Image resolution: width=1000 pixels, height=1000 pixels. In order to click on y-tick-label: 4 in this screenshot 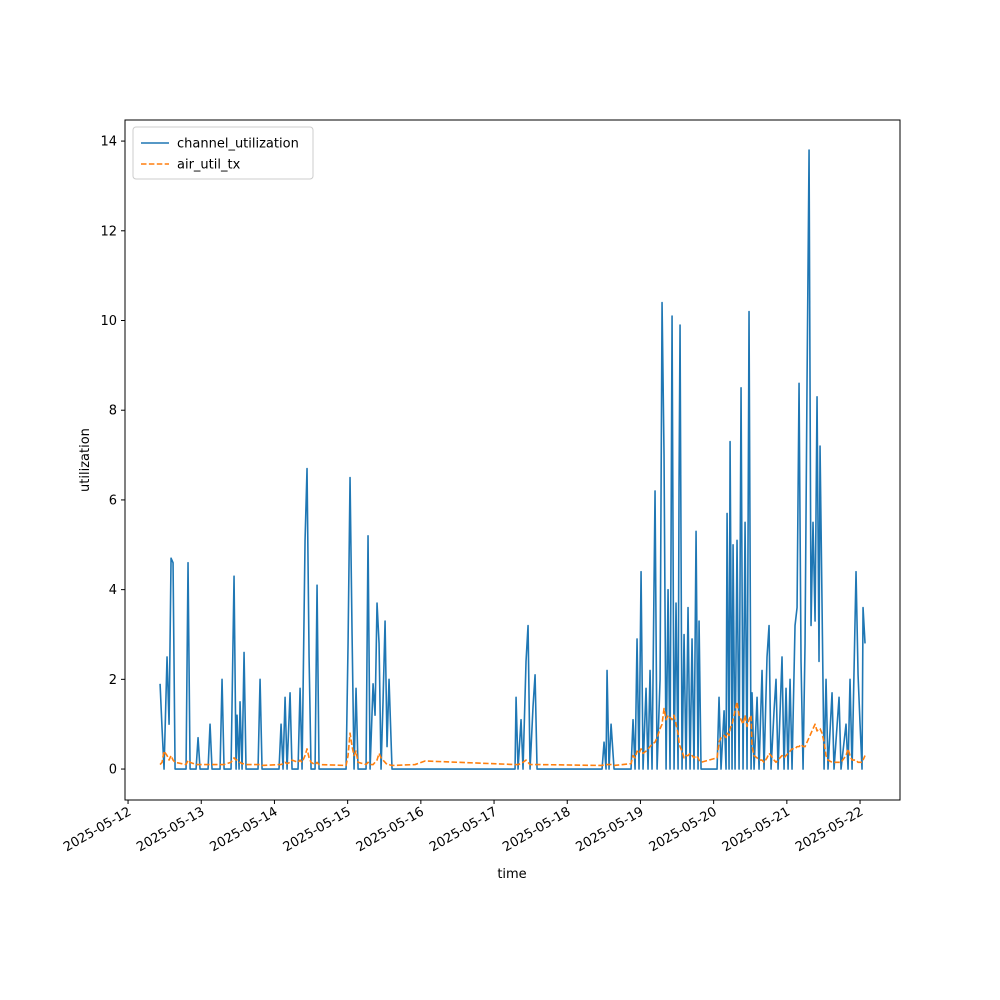, I will do `click(113, 590)`.